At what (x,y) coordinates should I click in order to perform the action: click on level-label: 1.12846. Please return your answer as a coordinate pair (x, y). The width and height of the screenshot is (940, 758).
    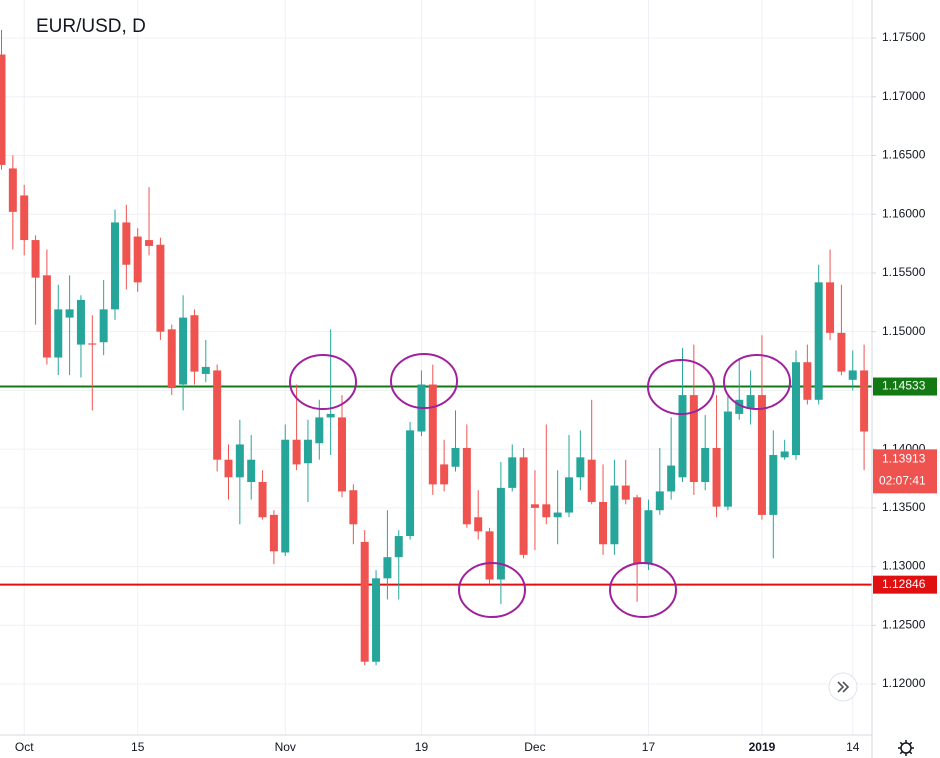
    Looking at the image, I should click on (904, 584).